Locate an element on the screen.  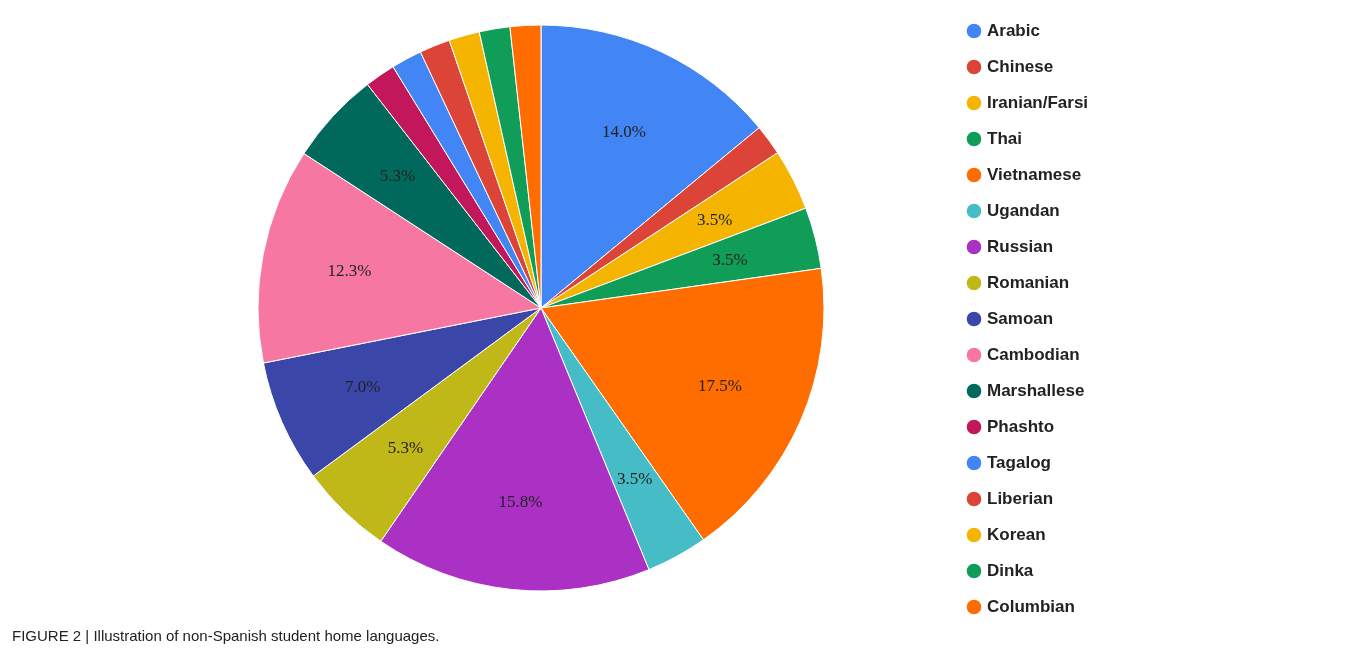
legend-label: Arabic is located at coordinates (1013, 30).